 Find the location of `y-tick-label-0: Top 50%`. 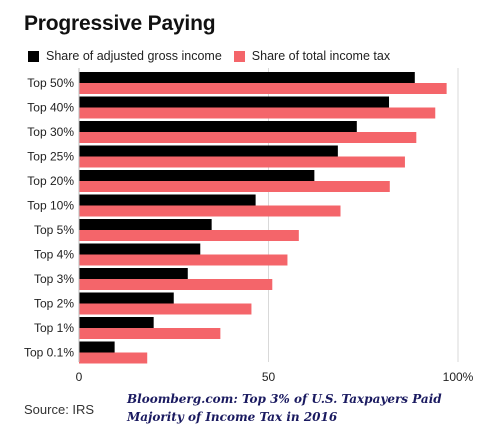

y-tick-label-0: Top 50% is located at coordinates (50, 83).